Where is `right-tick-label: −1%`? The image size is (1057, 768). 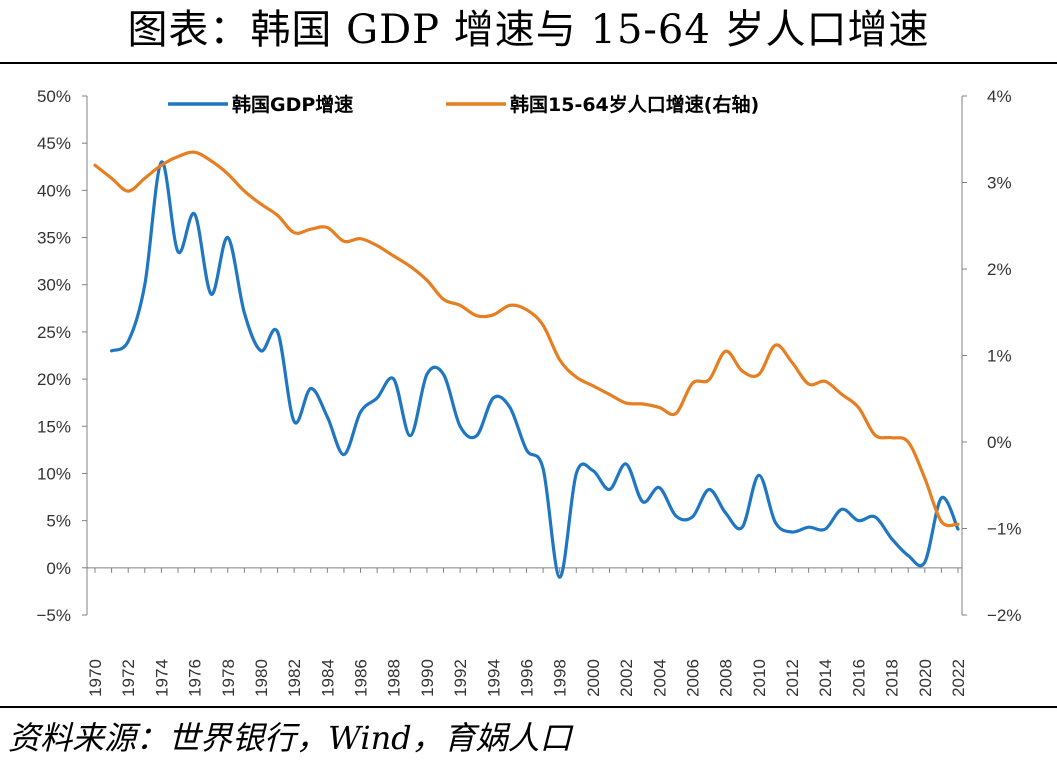
right-tick-label: −1% is located at coordinates (1004, 529).